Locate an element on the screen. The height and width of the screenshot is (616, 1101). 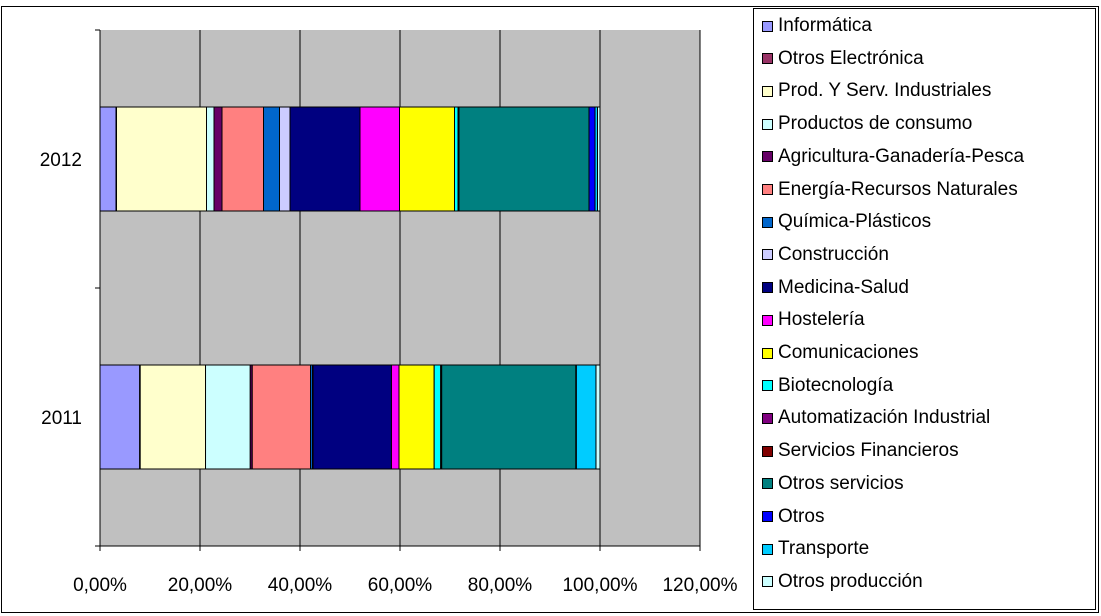
legend-item: Productos de consumo is located at coordinates (867, 124).